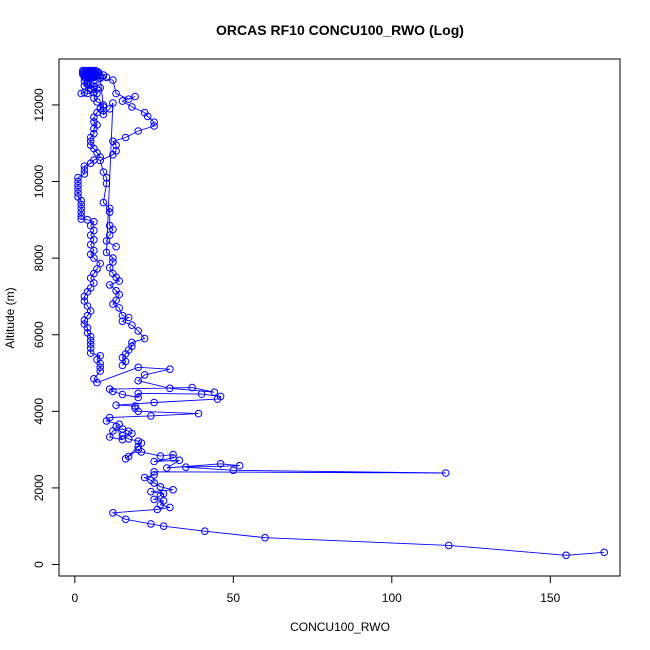 The image size is (650, 650). I want to click on x-tick-label: 50, so click(234, 598).